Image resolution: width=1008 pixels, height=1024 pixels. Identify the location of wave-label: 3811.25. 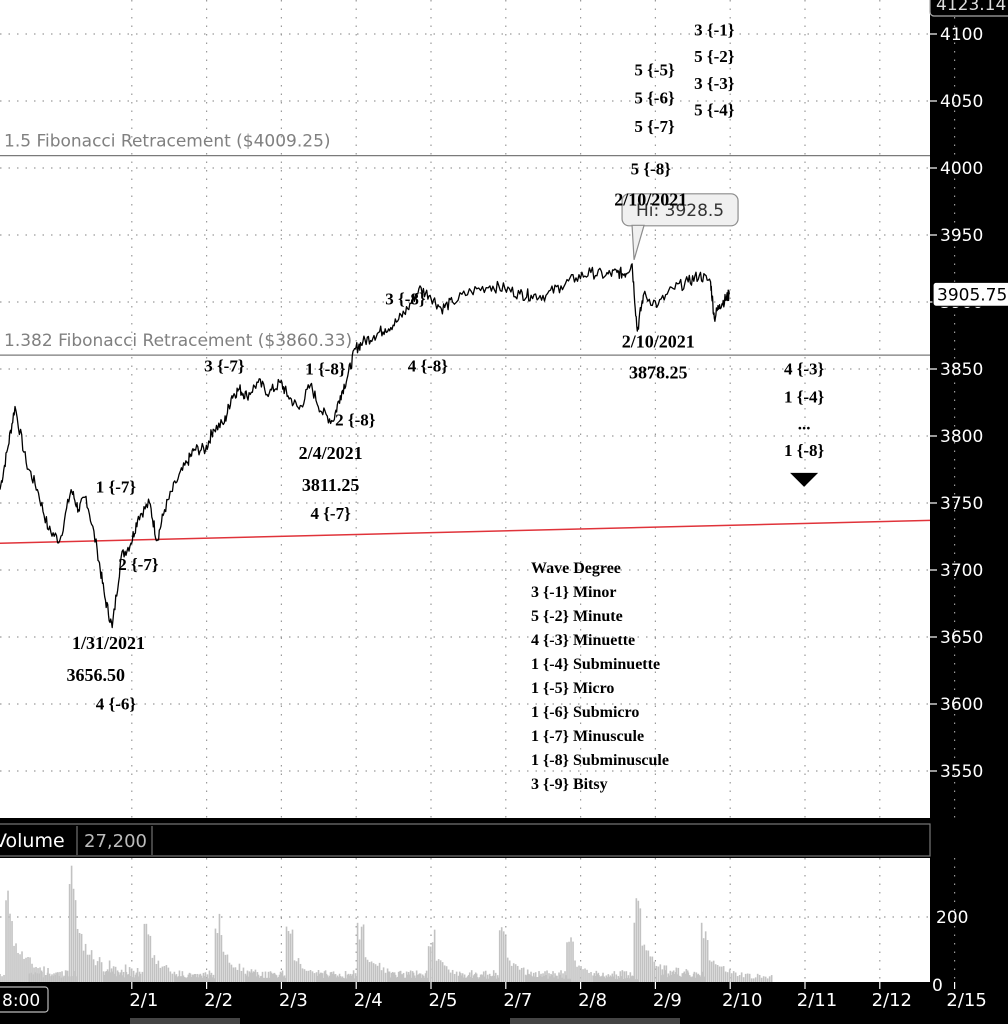
(331, 485).